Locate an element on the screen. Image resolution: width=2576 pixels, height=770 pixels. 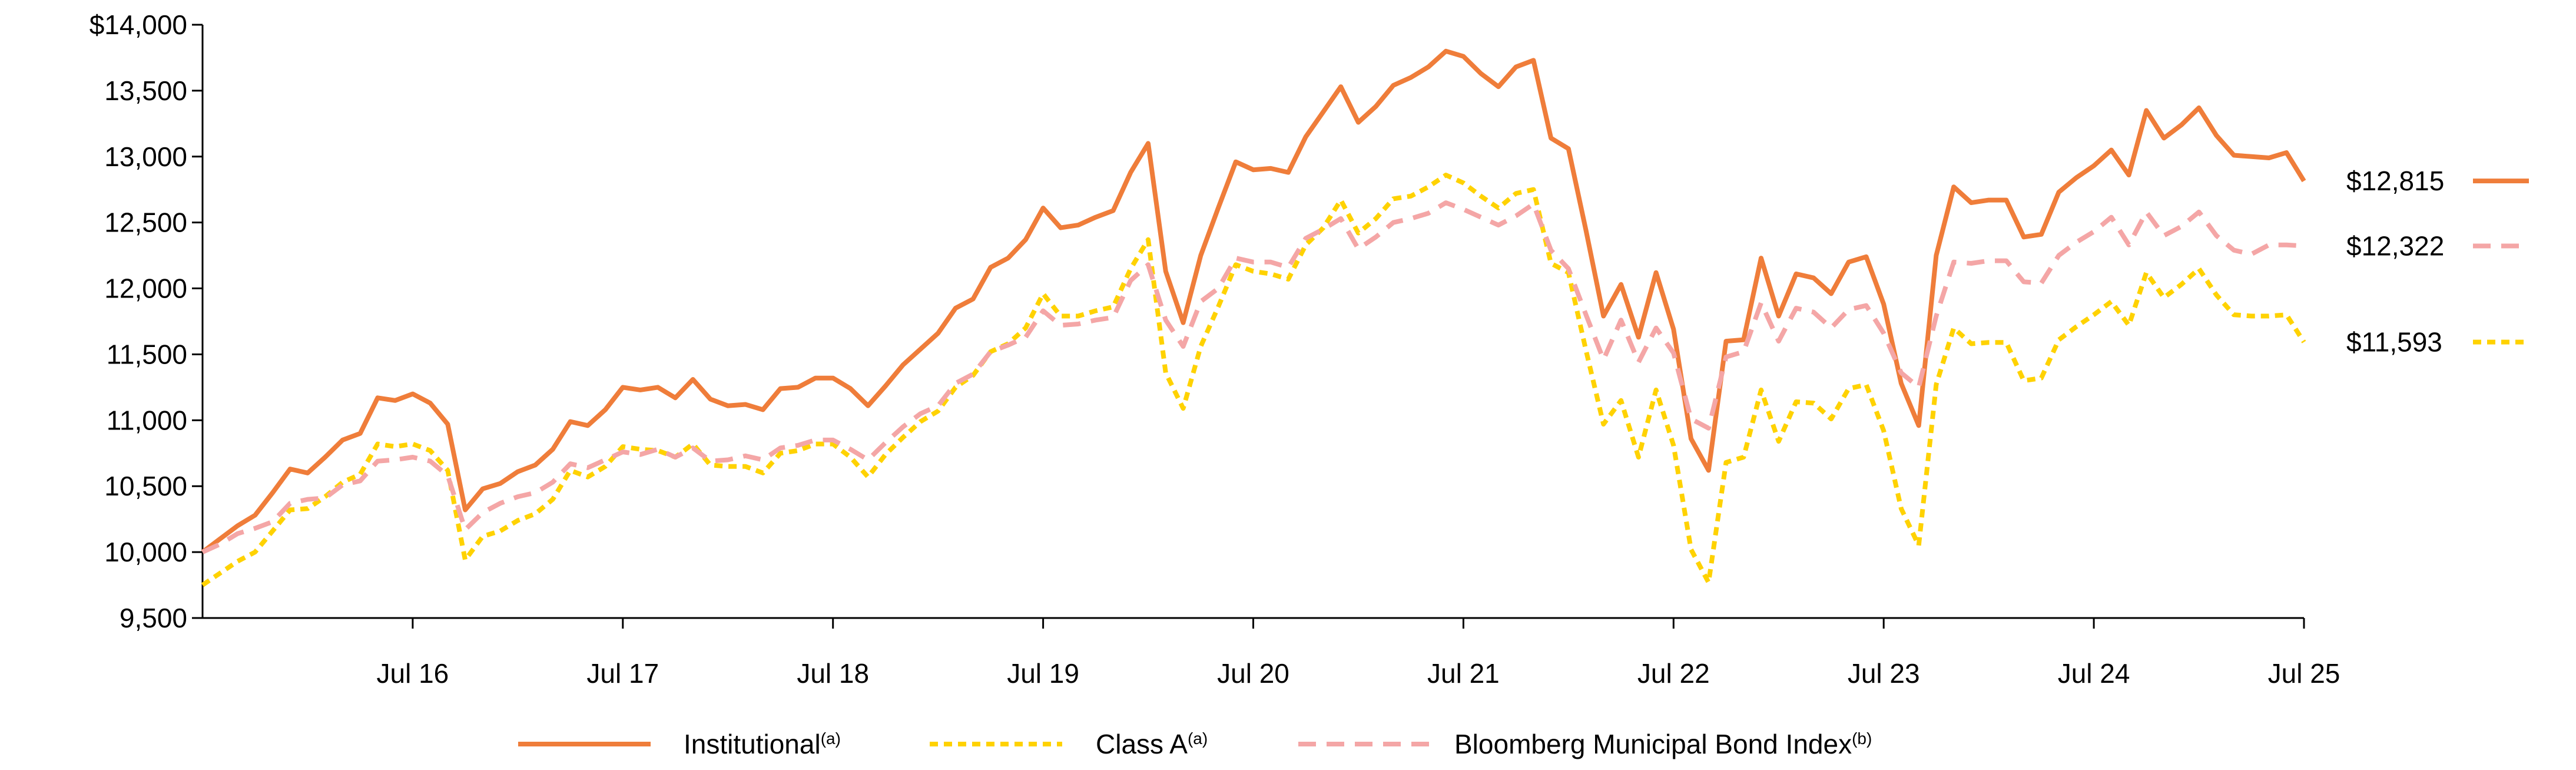
y-tick-label: 11,000 is located at coordinates (147, 420).